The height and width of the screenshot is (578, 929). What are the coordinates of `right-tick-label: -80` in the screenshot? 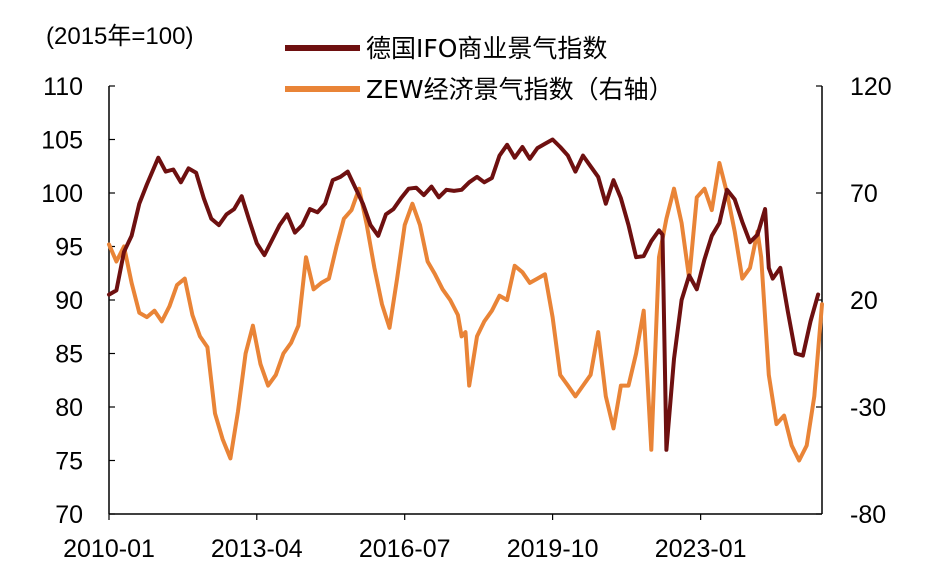 It's located at (868, 515).